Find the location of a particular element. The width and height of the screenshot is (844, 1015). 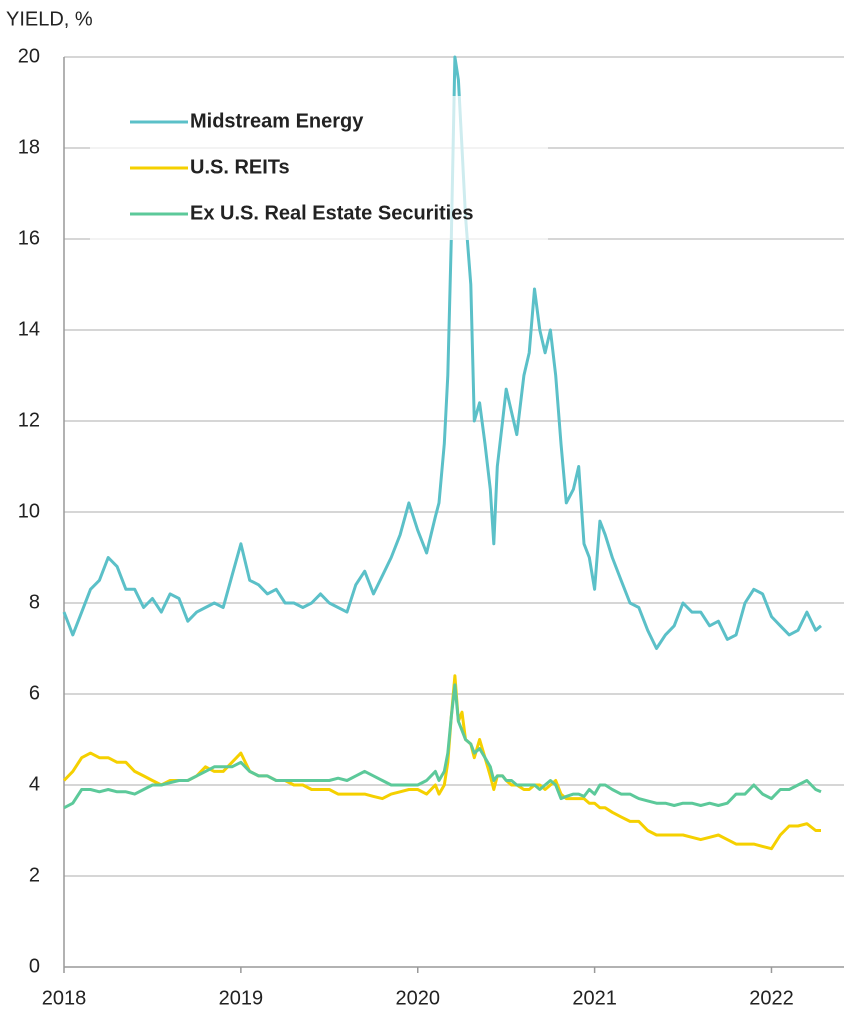

y-tick-label: 4 is located at coordinates (34, 784).